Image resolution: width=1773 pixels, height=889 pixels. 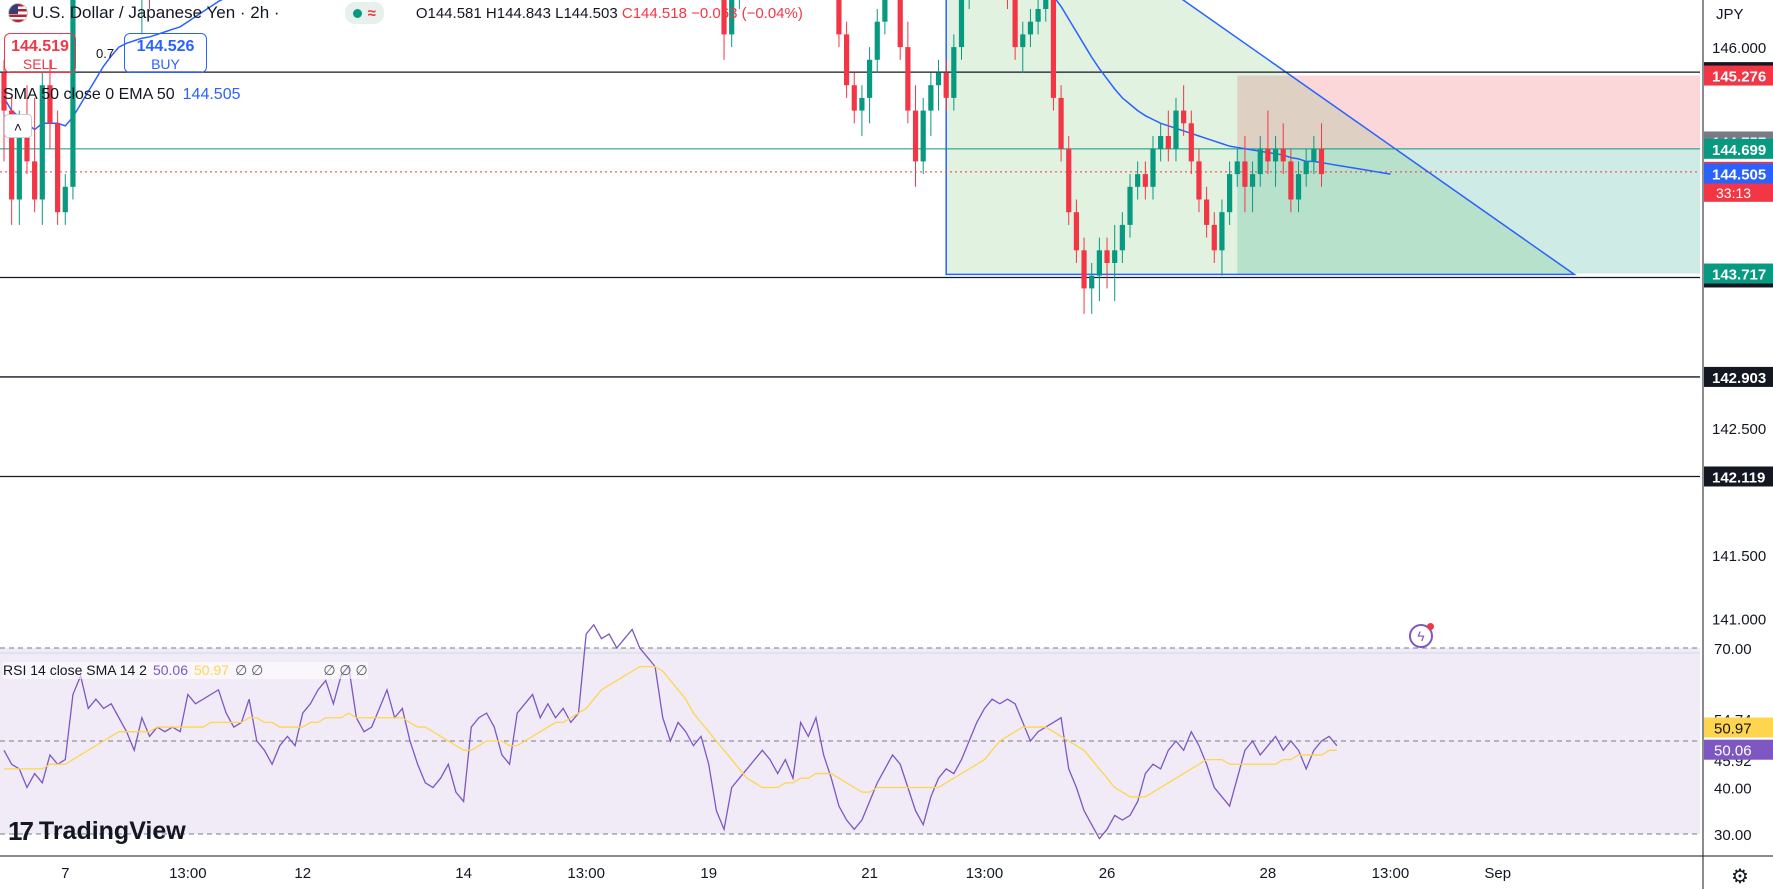 What do you see at coordinates (1739, 378) in the screenshot?
I see `level-price-label: 142.903` at bounding box center [1739, 378].